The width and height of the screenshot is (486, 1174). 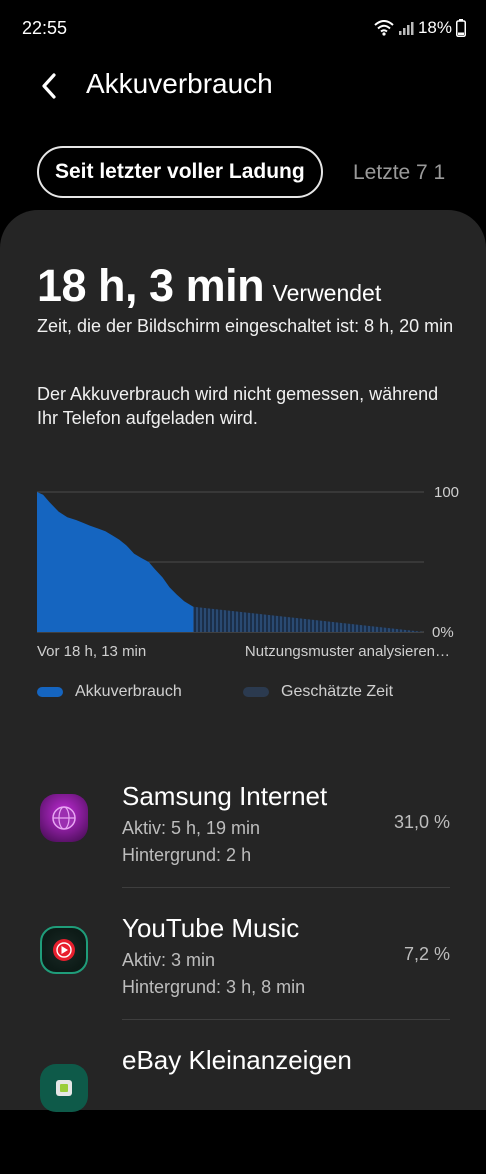 What do you see at coordinates (128, 691) in the screenshot?
I see `legend-label-measured: Akkuverbrauch` at bounding box center [128, 691].